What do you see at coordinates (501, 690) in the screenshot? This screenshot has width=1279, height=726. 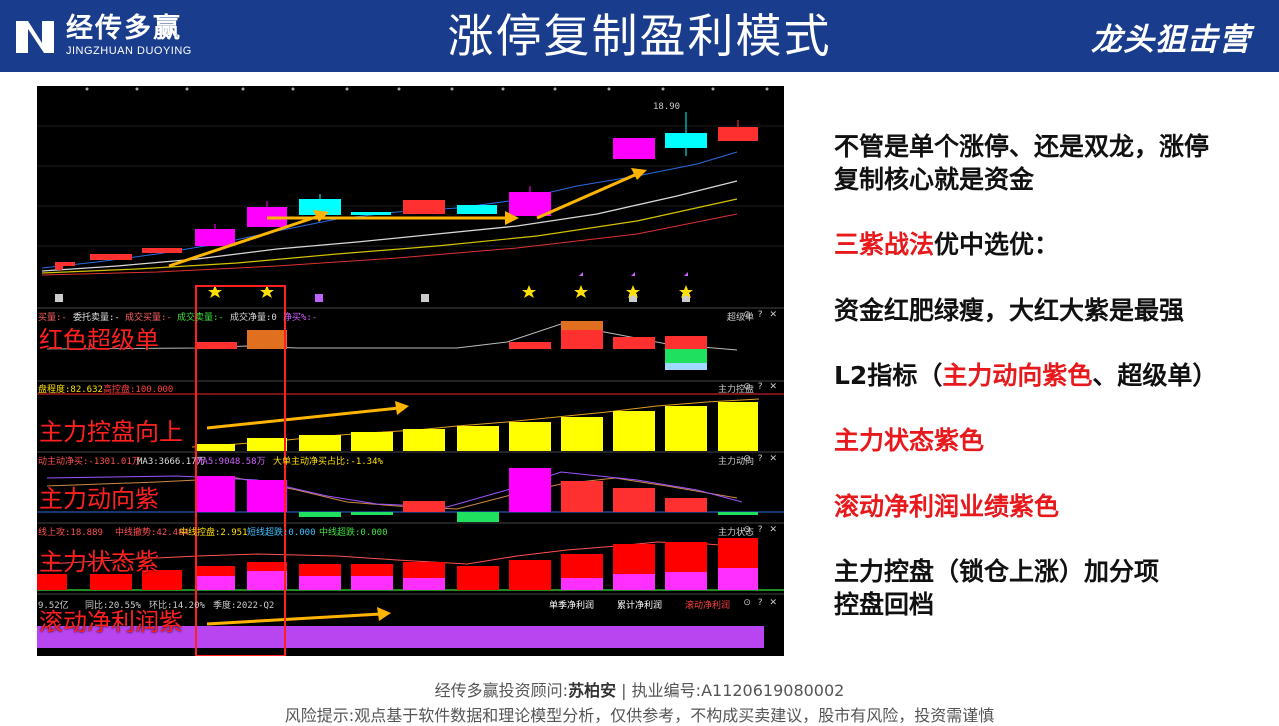 I see `advisor-prefix: 经传多赢投资顾问:` at bounding box center [501, 690].